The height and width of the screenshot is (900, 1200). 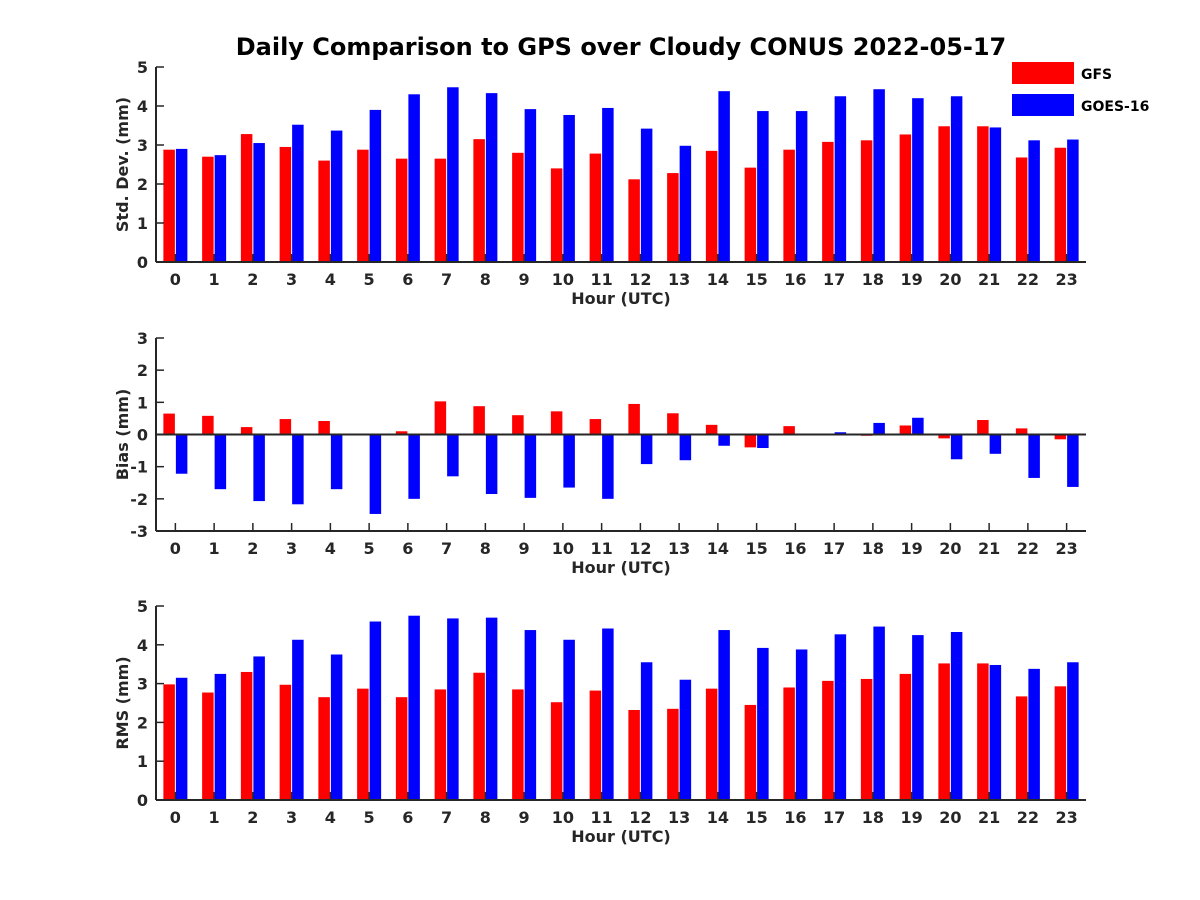 What do you see at coordinates (640, 548) in the screenshot?
I see `bias-x-tick-label: 12` at bounding box center [640, 548].